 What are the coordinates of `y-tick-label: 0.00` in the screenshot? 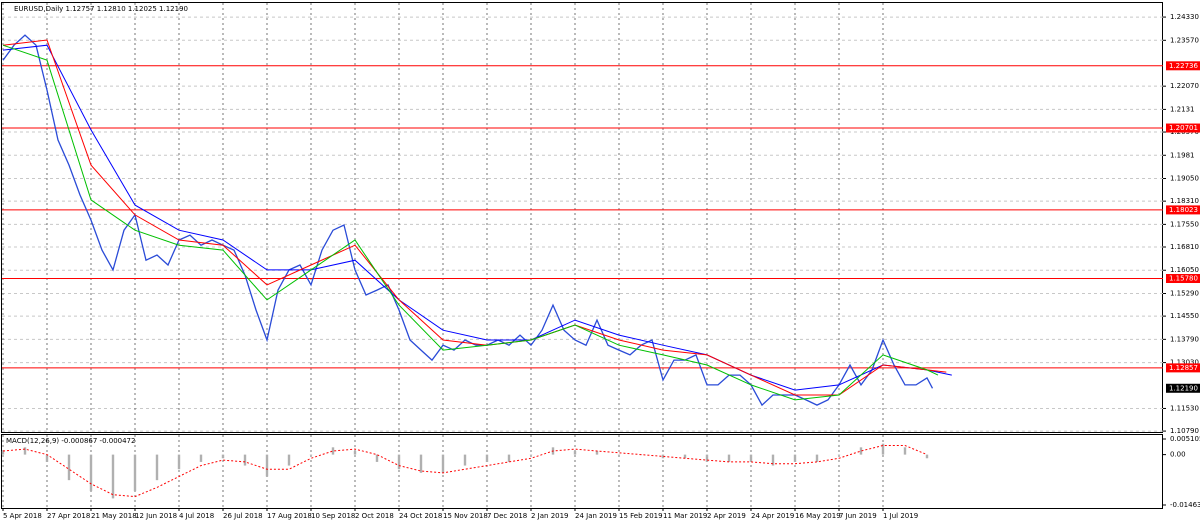 It's located at (1178, 455).